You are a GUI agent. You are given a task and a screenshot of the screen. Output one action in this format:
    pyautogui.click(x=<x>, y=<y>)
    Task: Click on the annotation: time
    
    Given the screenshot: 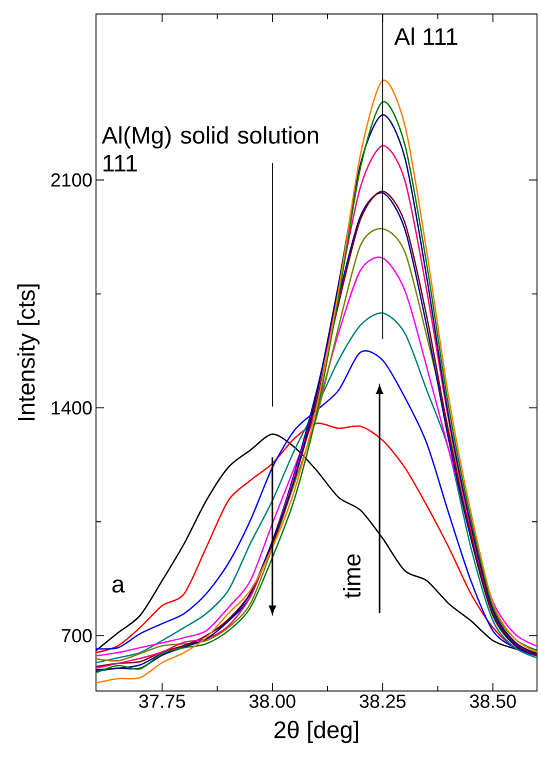 What is the action you would take?
    pyautogui.click(x=352, y=576)
    